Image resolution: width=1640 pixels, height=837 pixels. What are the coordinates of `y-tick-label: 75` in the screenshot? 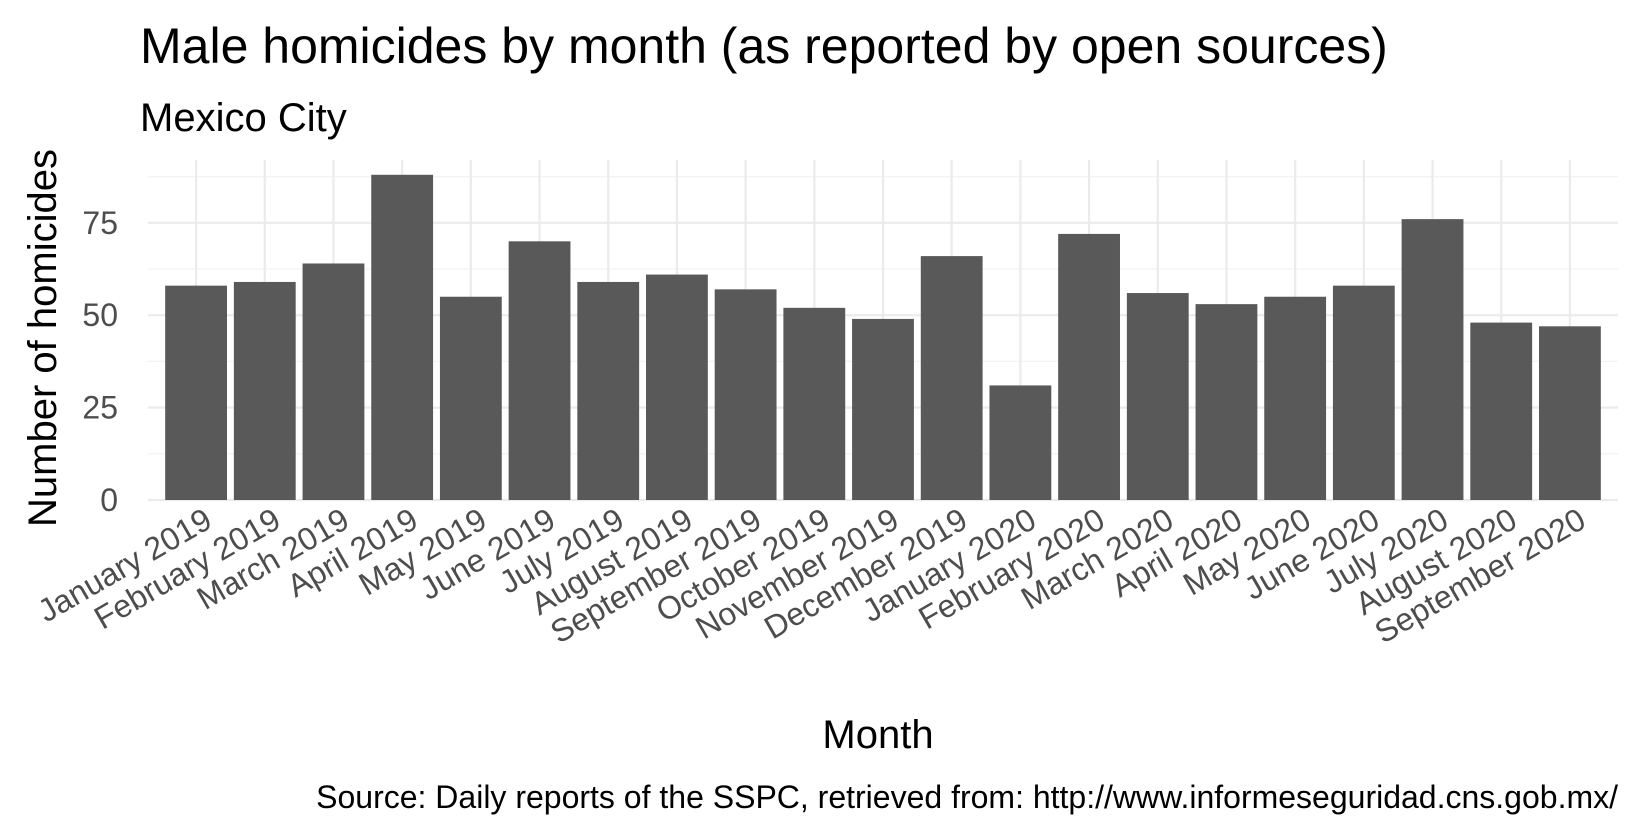 It's located at (100, 223).